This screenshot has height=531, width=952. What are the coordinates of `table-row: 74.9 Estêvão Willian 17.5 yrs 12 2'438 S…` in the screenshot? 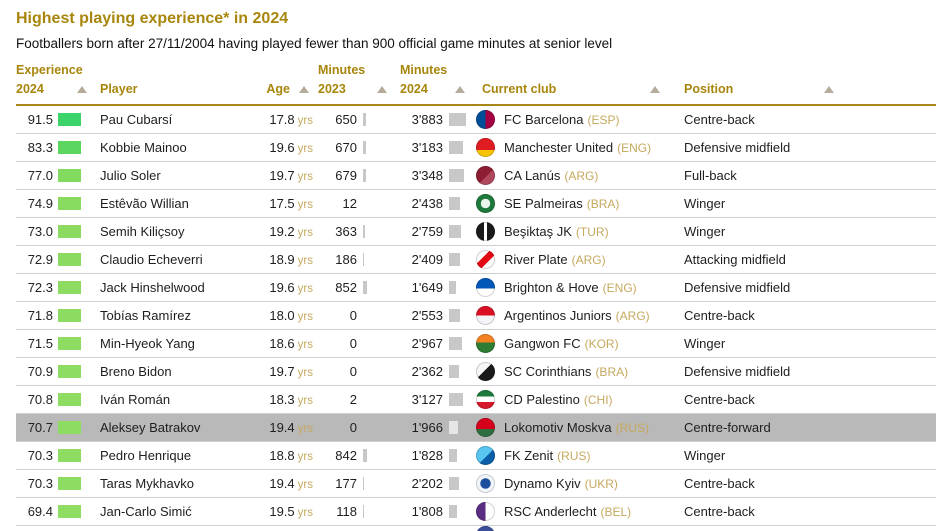 It's located at (476, 204).